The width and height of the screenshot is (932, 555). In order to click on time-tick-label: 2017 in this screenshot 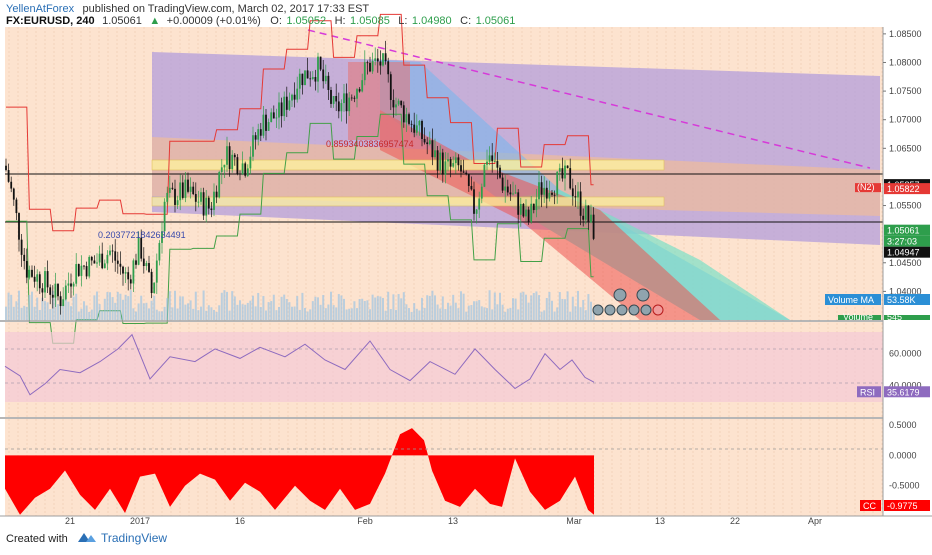, I will do `click(140, 521)`.